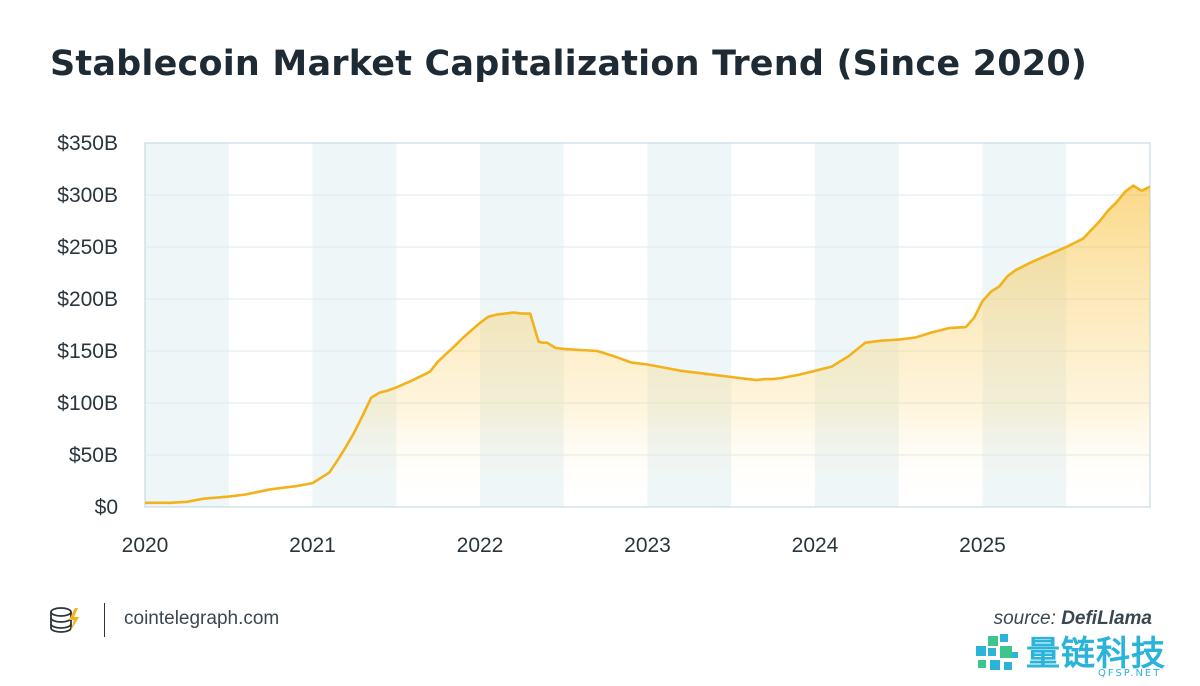  Describe the element at coordinates (87, 403) in the screenshot. I see `y-tick-label: $100B` at that location.